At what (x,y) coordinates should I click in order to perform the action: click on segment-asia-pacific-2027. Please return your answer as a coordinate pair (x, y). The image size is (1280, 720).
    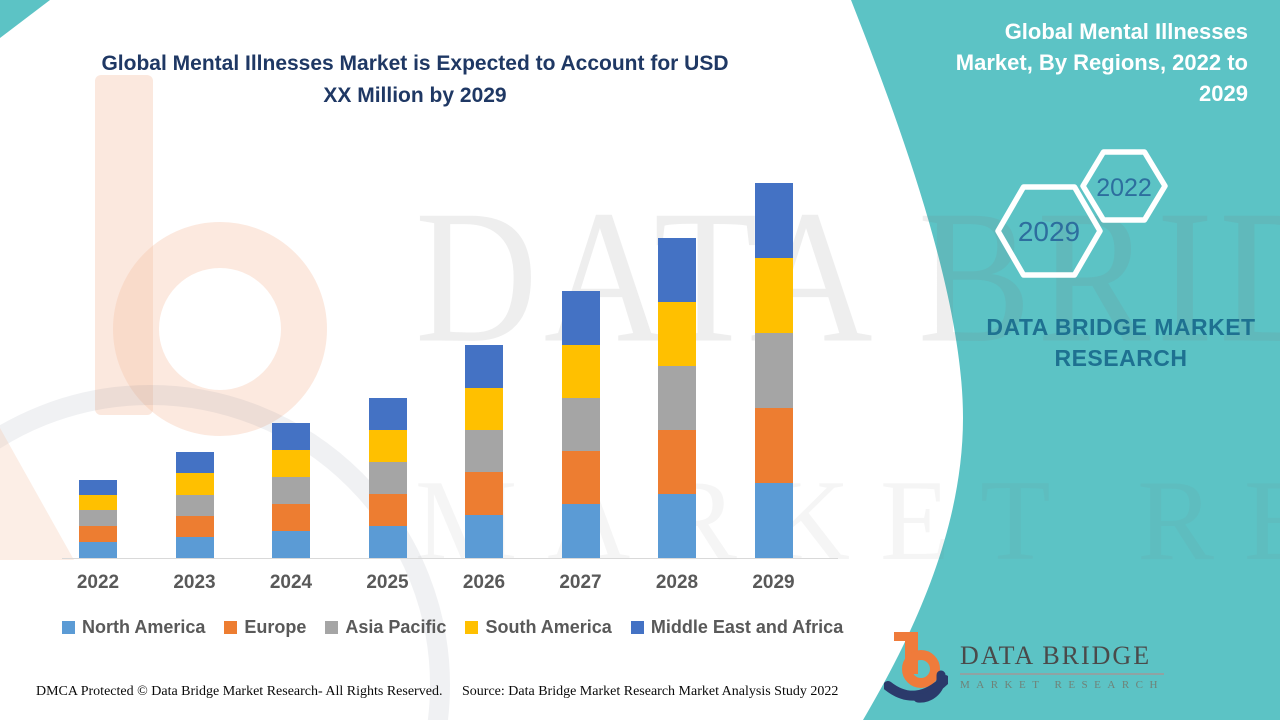
    Looking at the image, I should click on (580, 424).